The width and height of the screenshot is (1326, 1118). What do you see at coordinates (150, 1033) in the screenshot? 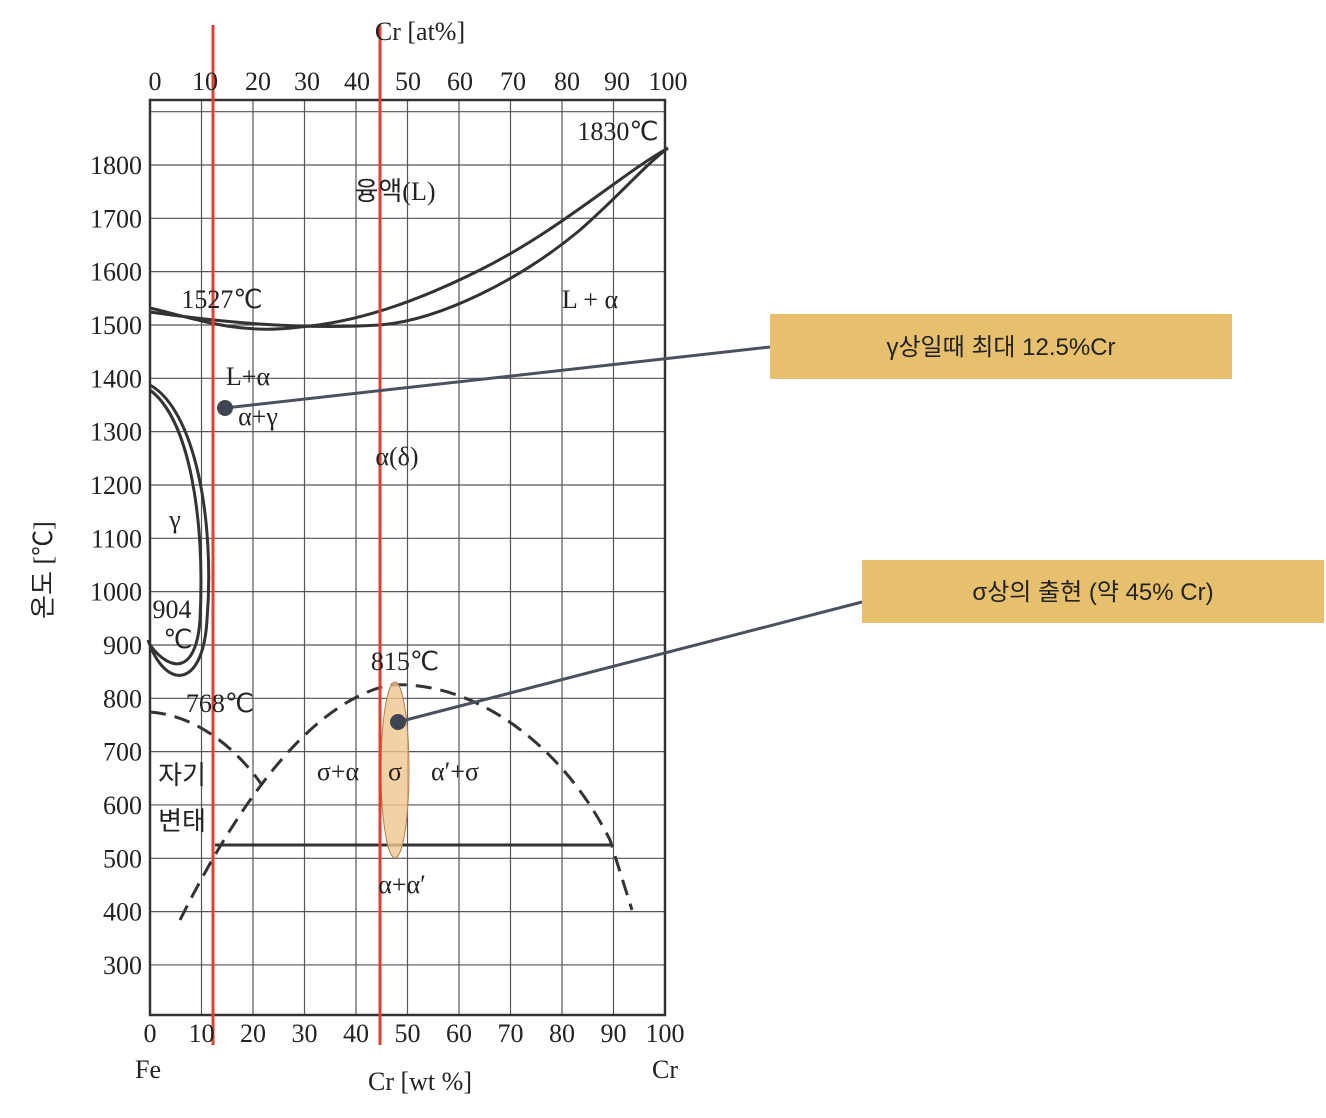
I see `x-tick-label: 0` at bounding box center [150, 1033].